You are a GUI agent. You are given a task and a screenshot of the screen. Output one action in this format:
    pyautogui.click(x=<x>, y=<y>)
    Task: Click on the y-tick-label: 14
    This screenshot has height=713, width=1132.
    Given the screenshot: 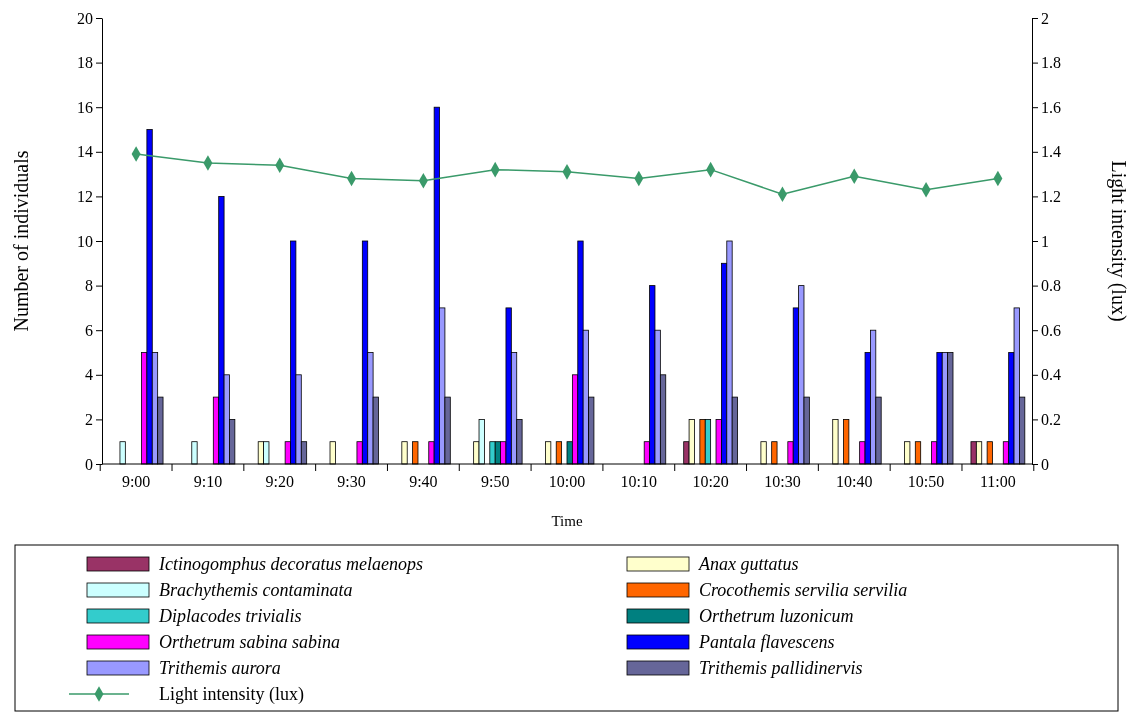 What is the action you would take?
    pyautogui.click(x=85, y=152)
    